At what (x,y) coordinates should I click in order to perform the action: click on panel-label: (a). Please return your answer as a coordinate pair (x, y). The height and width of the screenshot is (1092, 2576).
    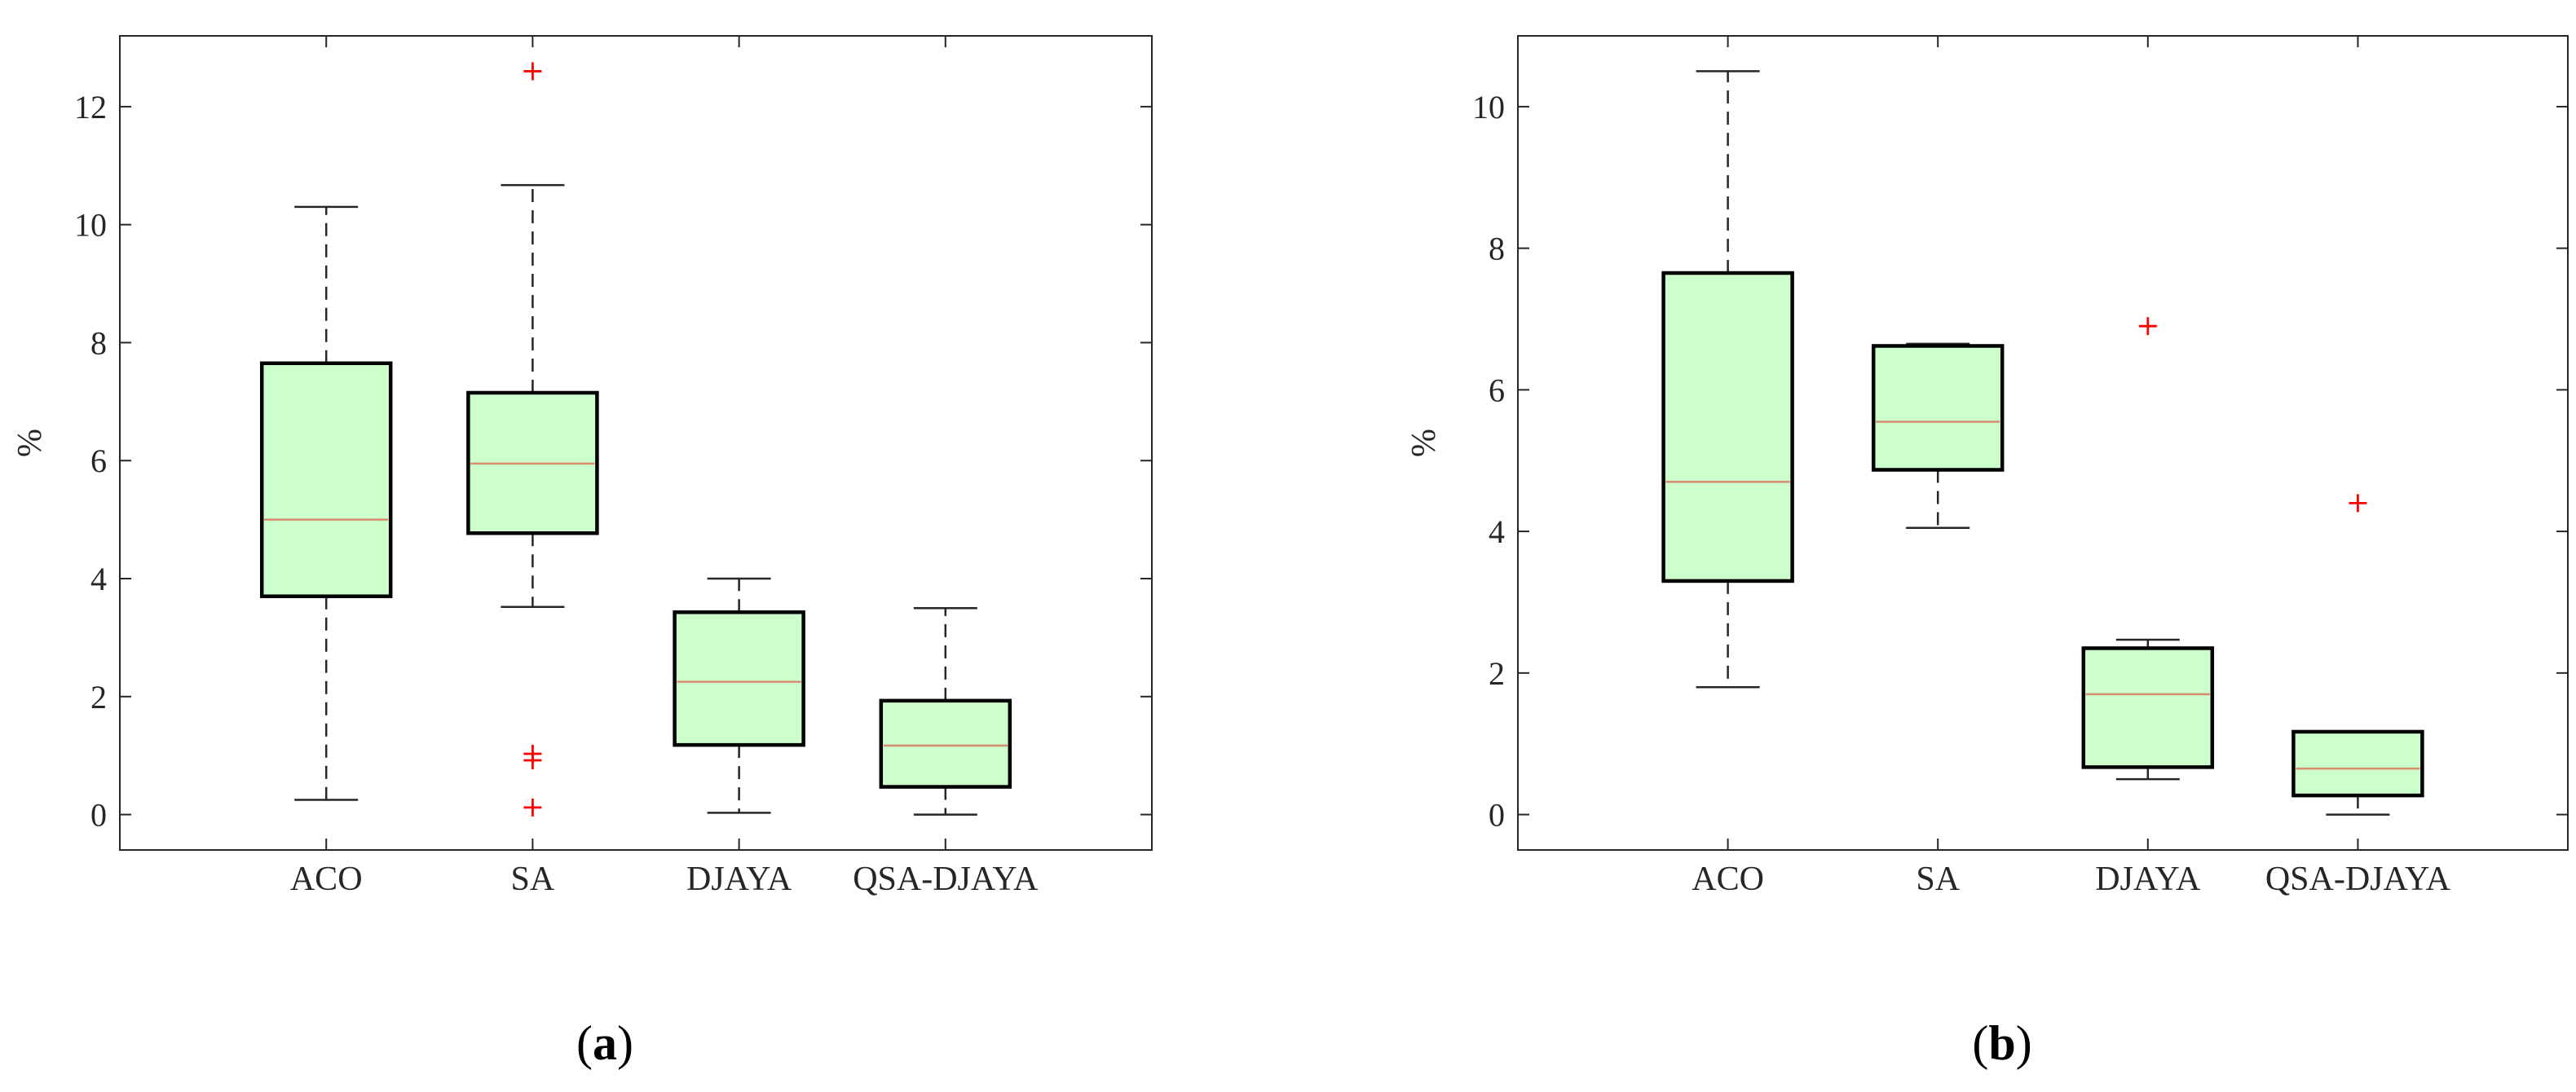
    Looking at the image, I should click on (604, 1043).